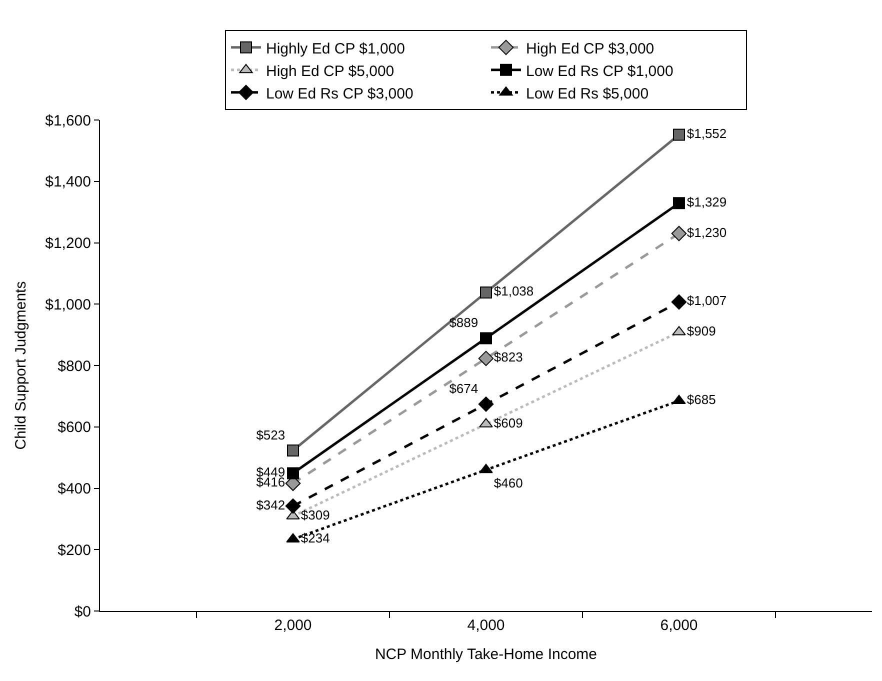 The image size is (882, 681). Describe the element at coordinates (706, 232) in the screenshot. I see `data-label: $1,230` at that location.